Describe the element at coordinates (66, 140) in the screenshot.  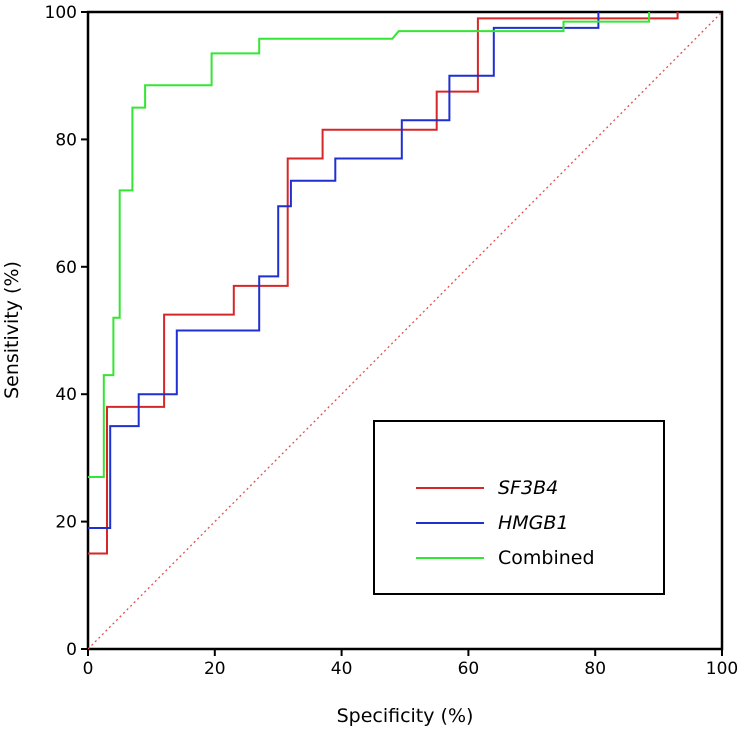
I see `y-tick-label: 80` at that location.